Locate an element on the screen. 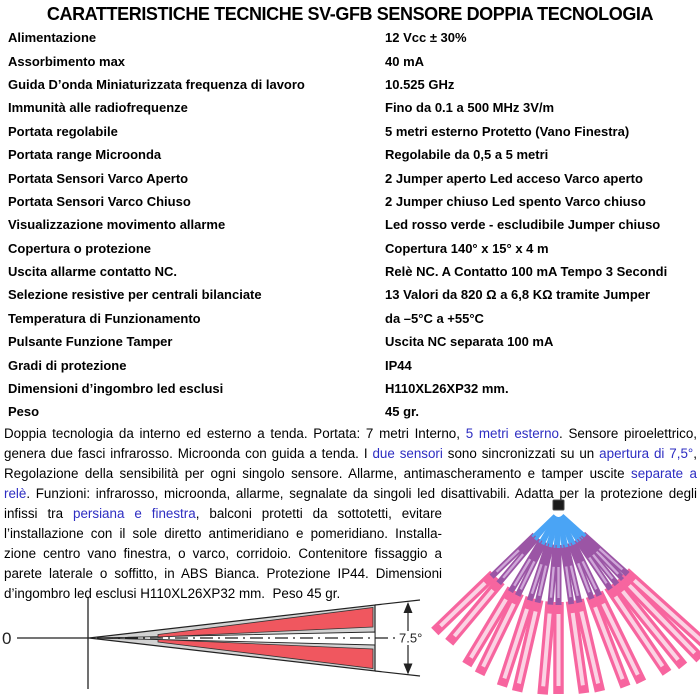 The image size is (700, 696). spec-value: H110XL26XP32 mm. is located at coordinates (447, 389).